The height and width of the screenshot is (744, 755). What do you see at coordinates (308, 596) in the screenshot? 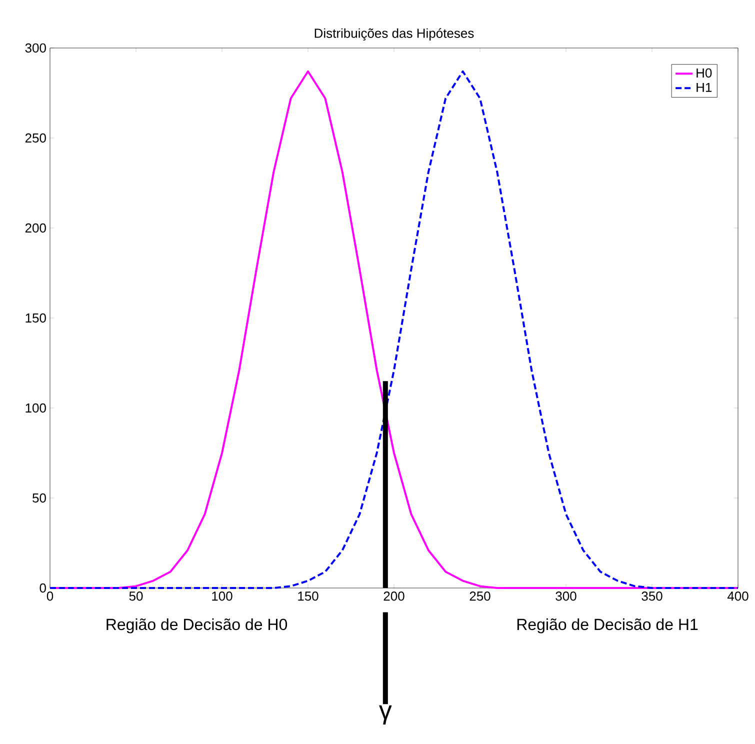
I see `x-tick-label: 150` at bounding box center [308, 596].